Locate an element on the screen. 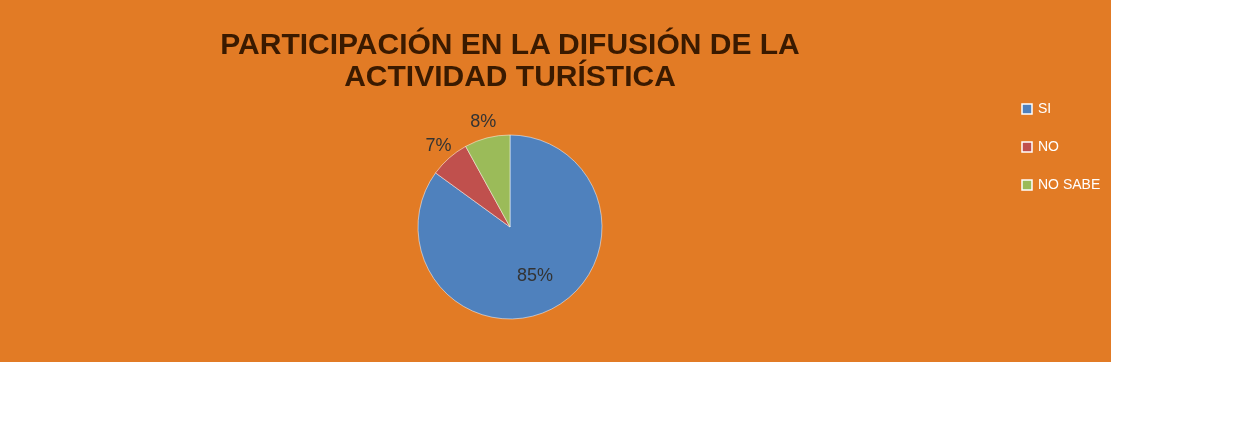  data-label: 7% is located at coordinates (438, 144).